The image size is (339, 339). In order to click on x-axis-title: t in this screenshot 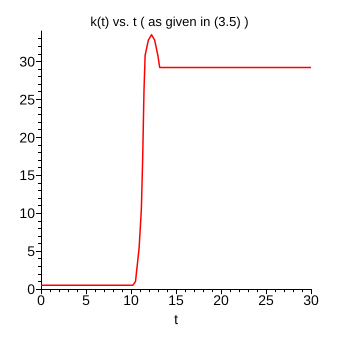, I will do `click(176, 319)`.